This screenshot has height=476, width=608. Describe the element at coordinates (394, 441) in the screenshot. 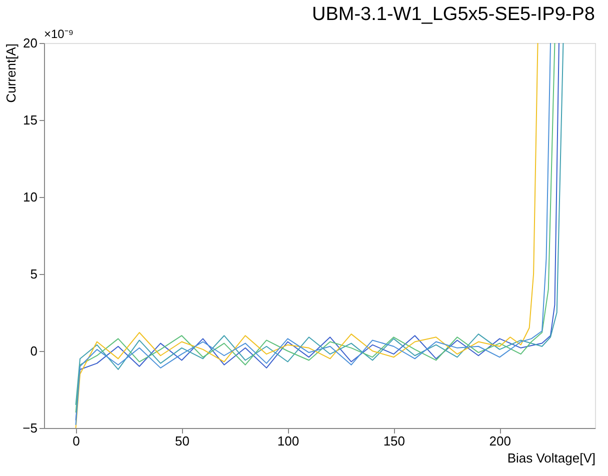

I see `x-tick-label: 150` at that location.